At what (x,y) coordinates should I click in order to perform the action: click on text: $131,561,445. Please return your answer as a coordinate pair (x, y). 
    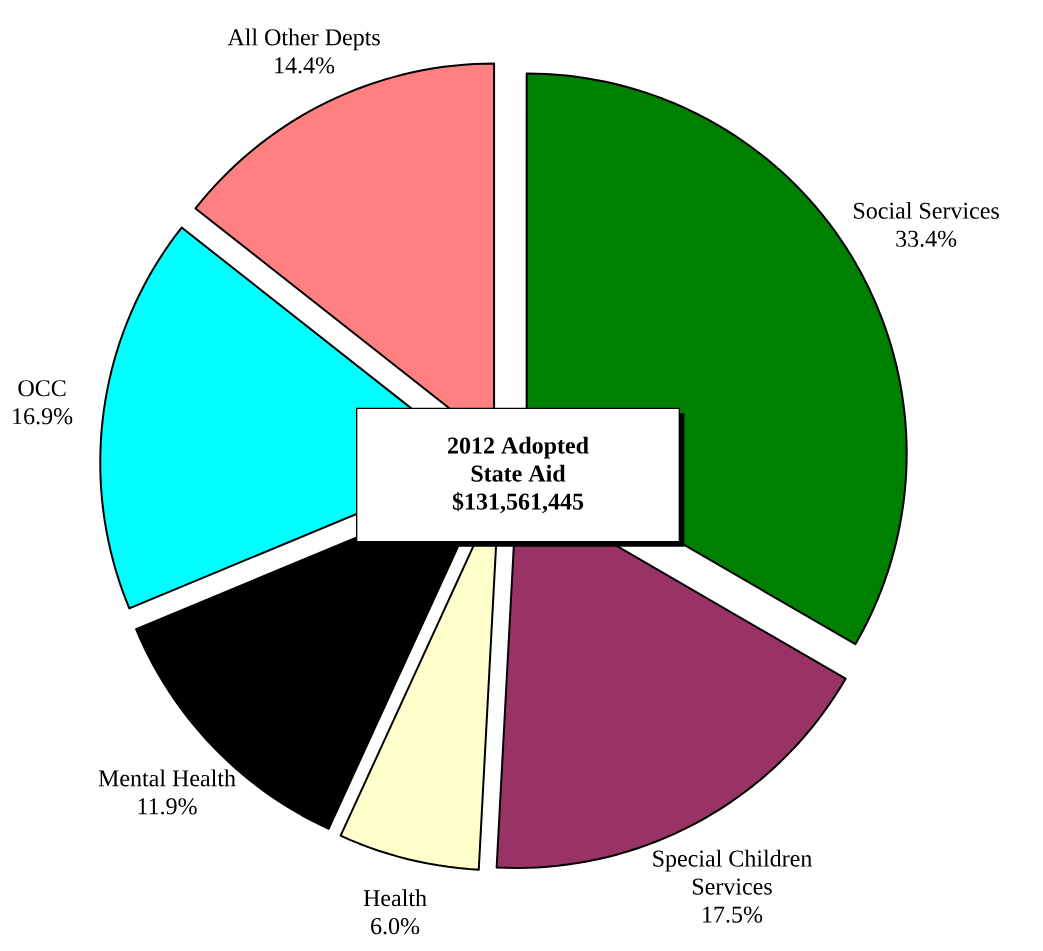
    Looking at the image, I should click on (518, 503).